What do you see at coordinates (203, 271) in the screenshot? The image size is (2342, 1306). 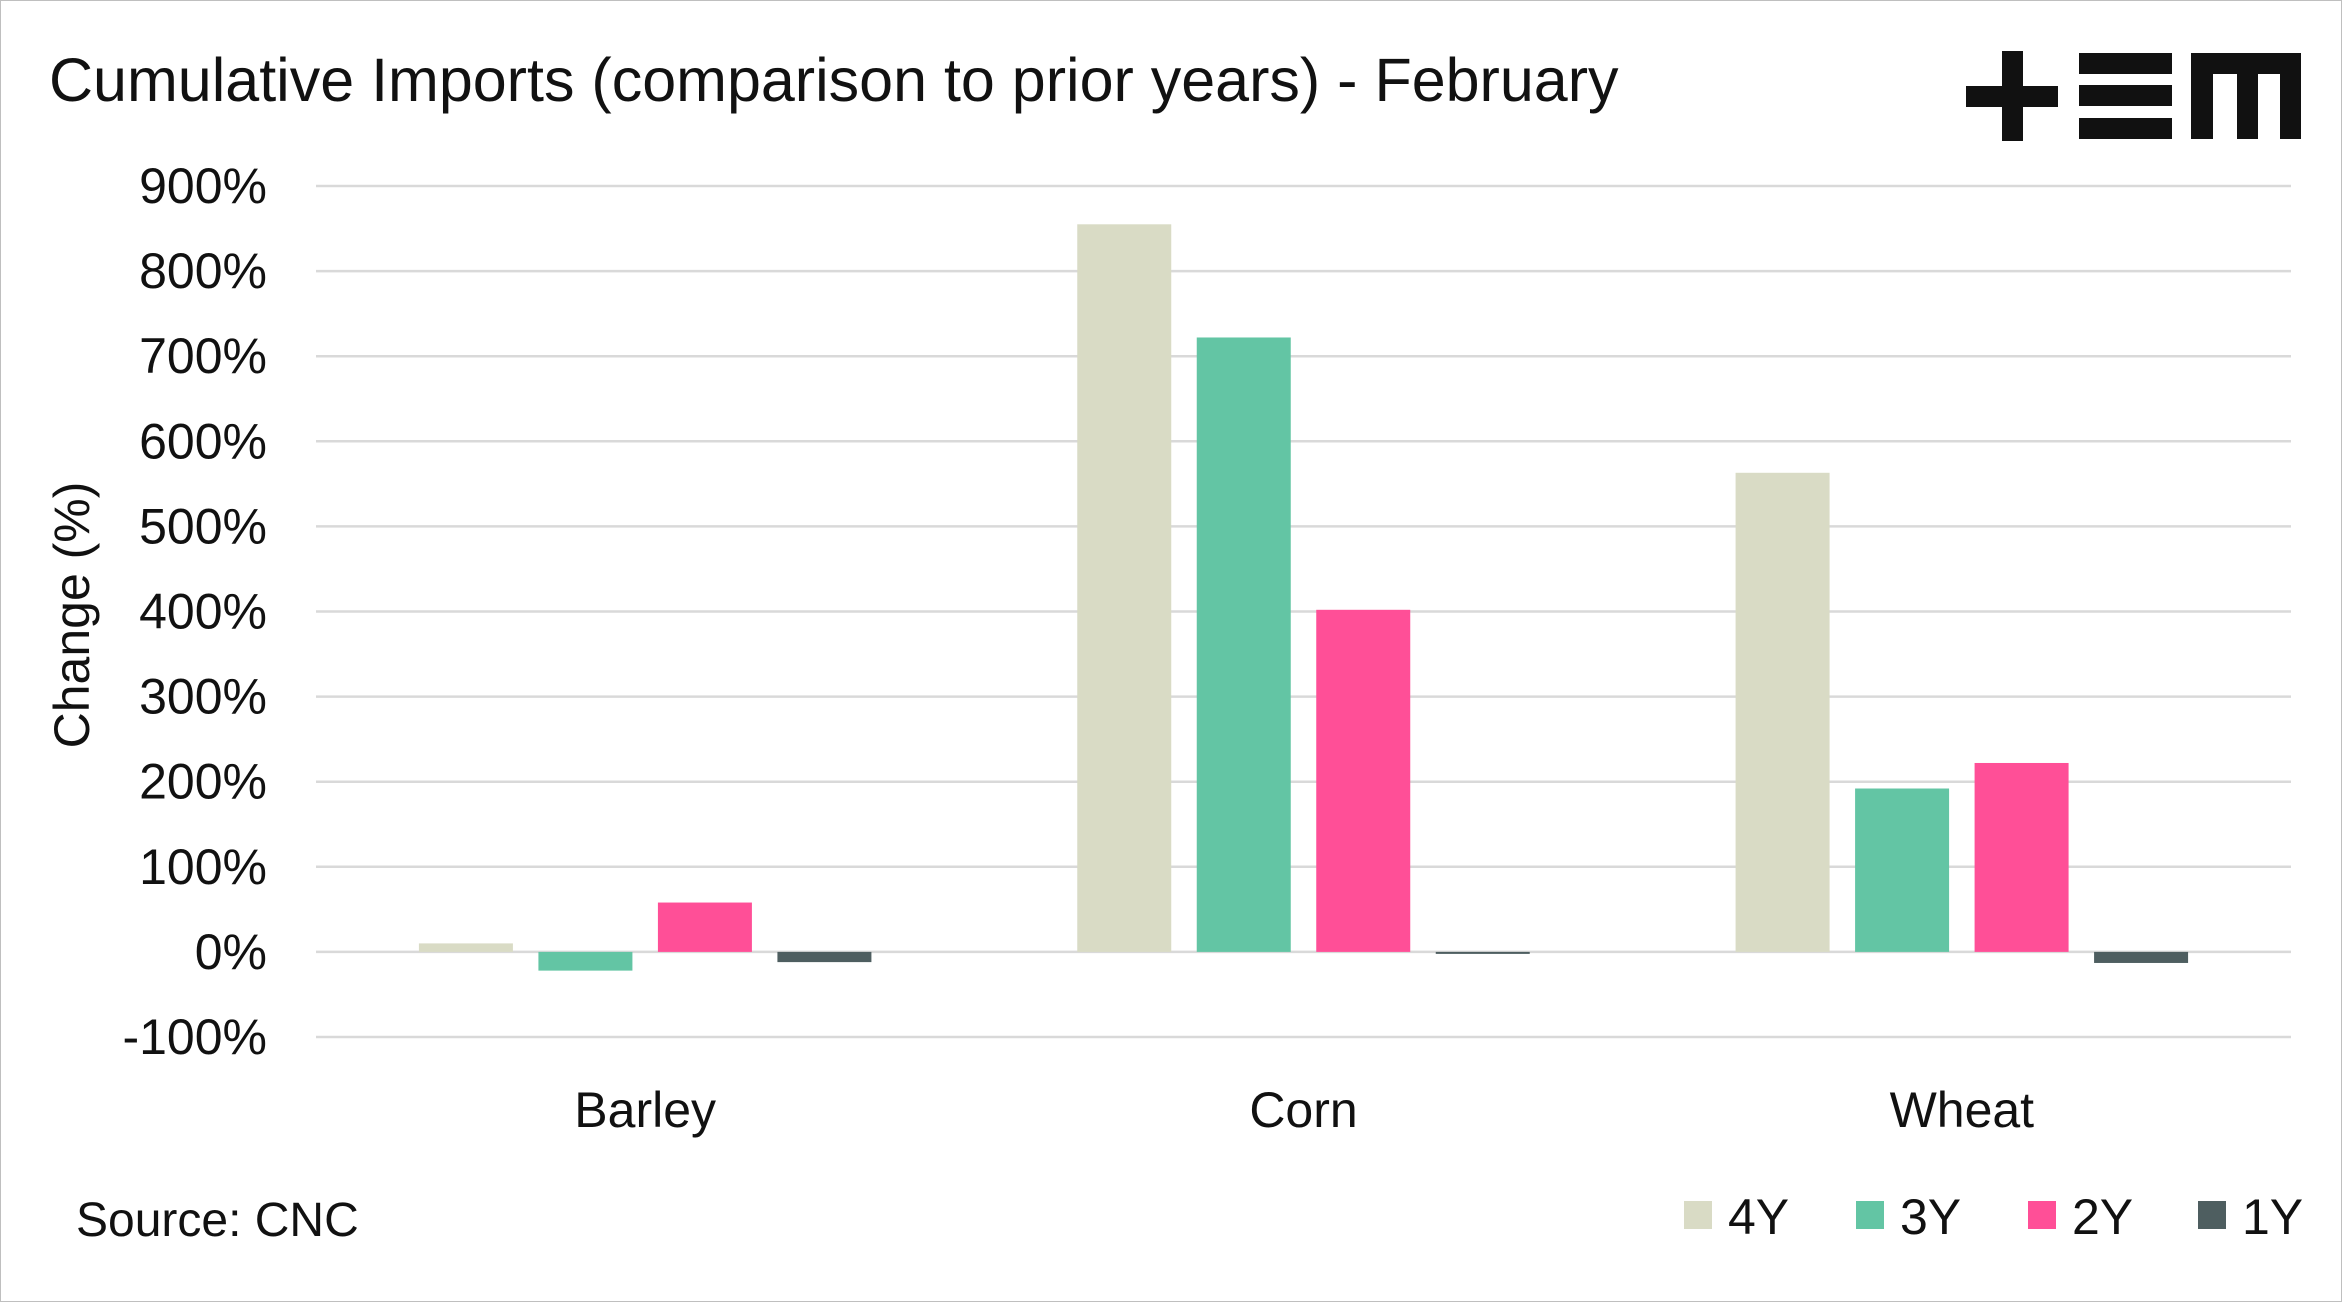 I see `y-tick-label: 800%` at bounding box center [203, 271].